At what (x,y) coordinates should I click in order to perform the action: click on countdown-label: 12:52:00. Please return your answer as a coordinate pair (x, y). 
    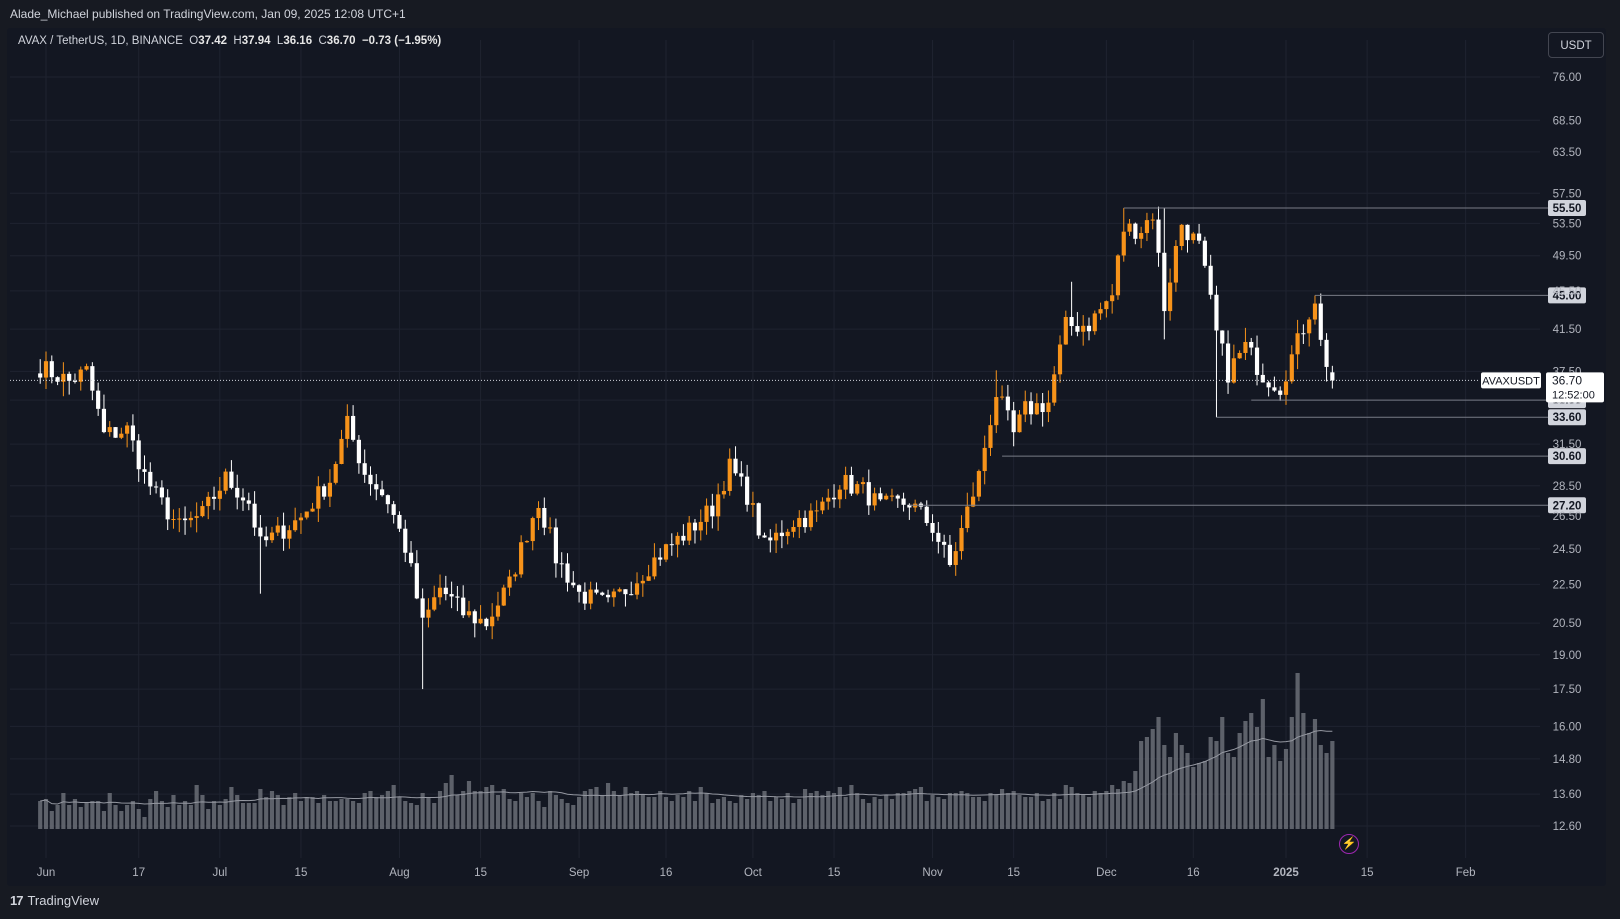
    Looking at the image, I should click on (1573, 395).